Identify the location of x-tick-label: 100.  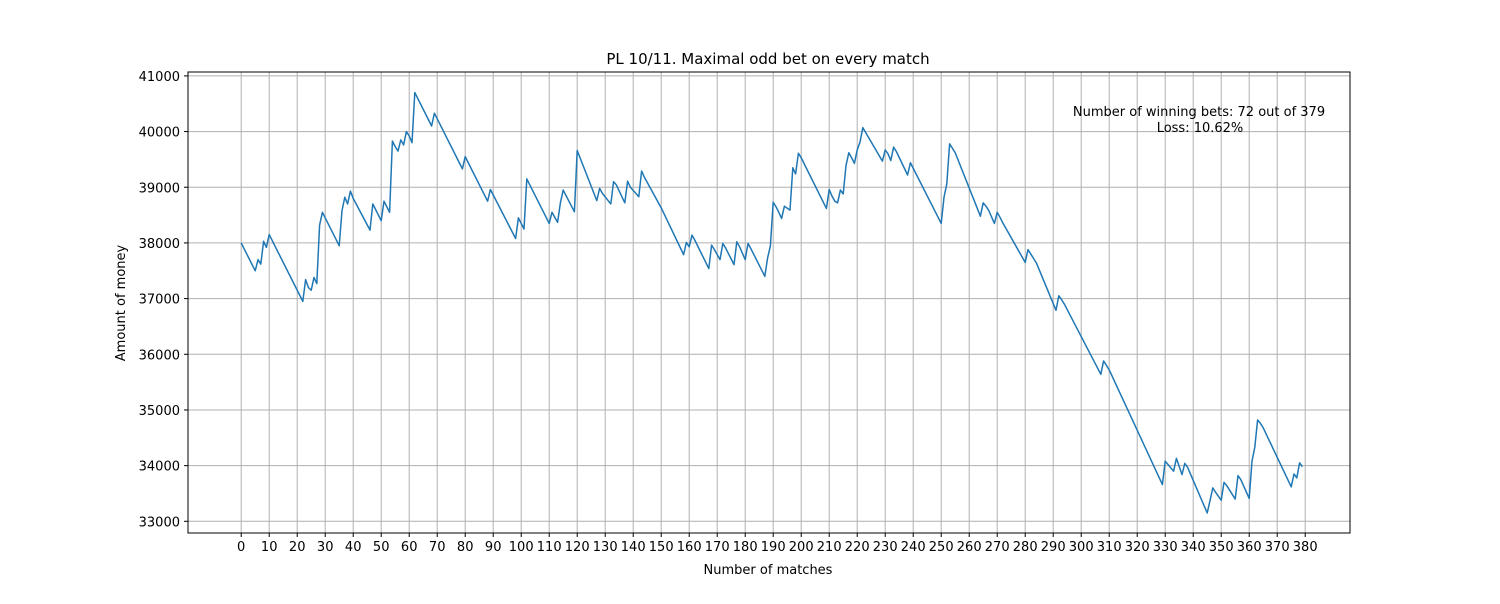
(521, 547).